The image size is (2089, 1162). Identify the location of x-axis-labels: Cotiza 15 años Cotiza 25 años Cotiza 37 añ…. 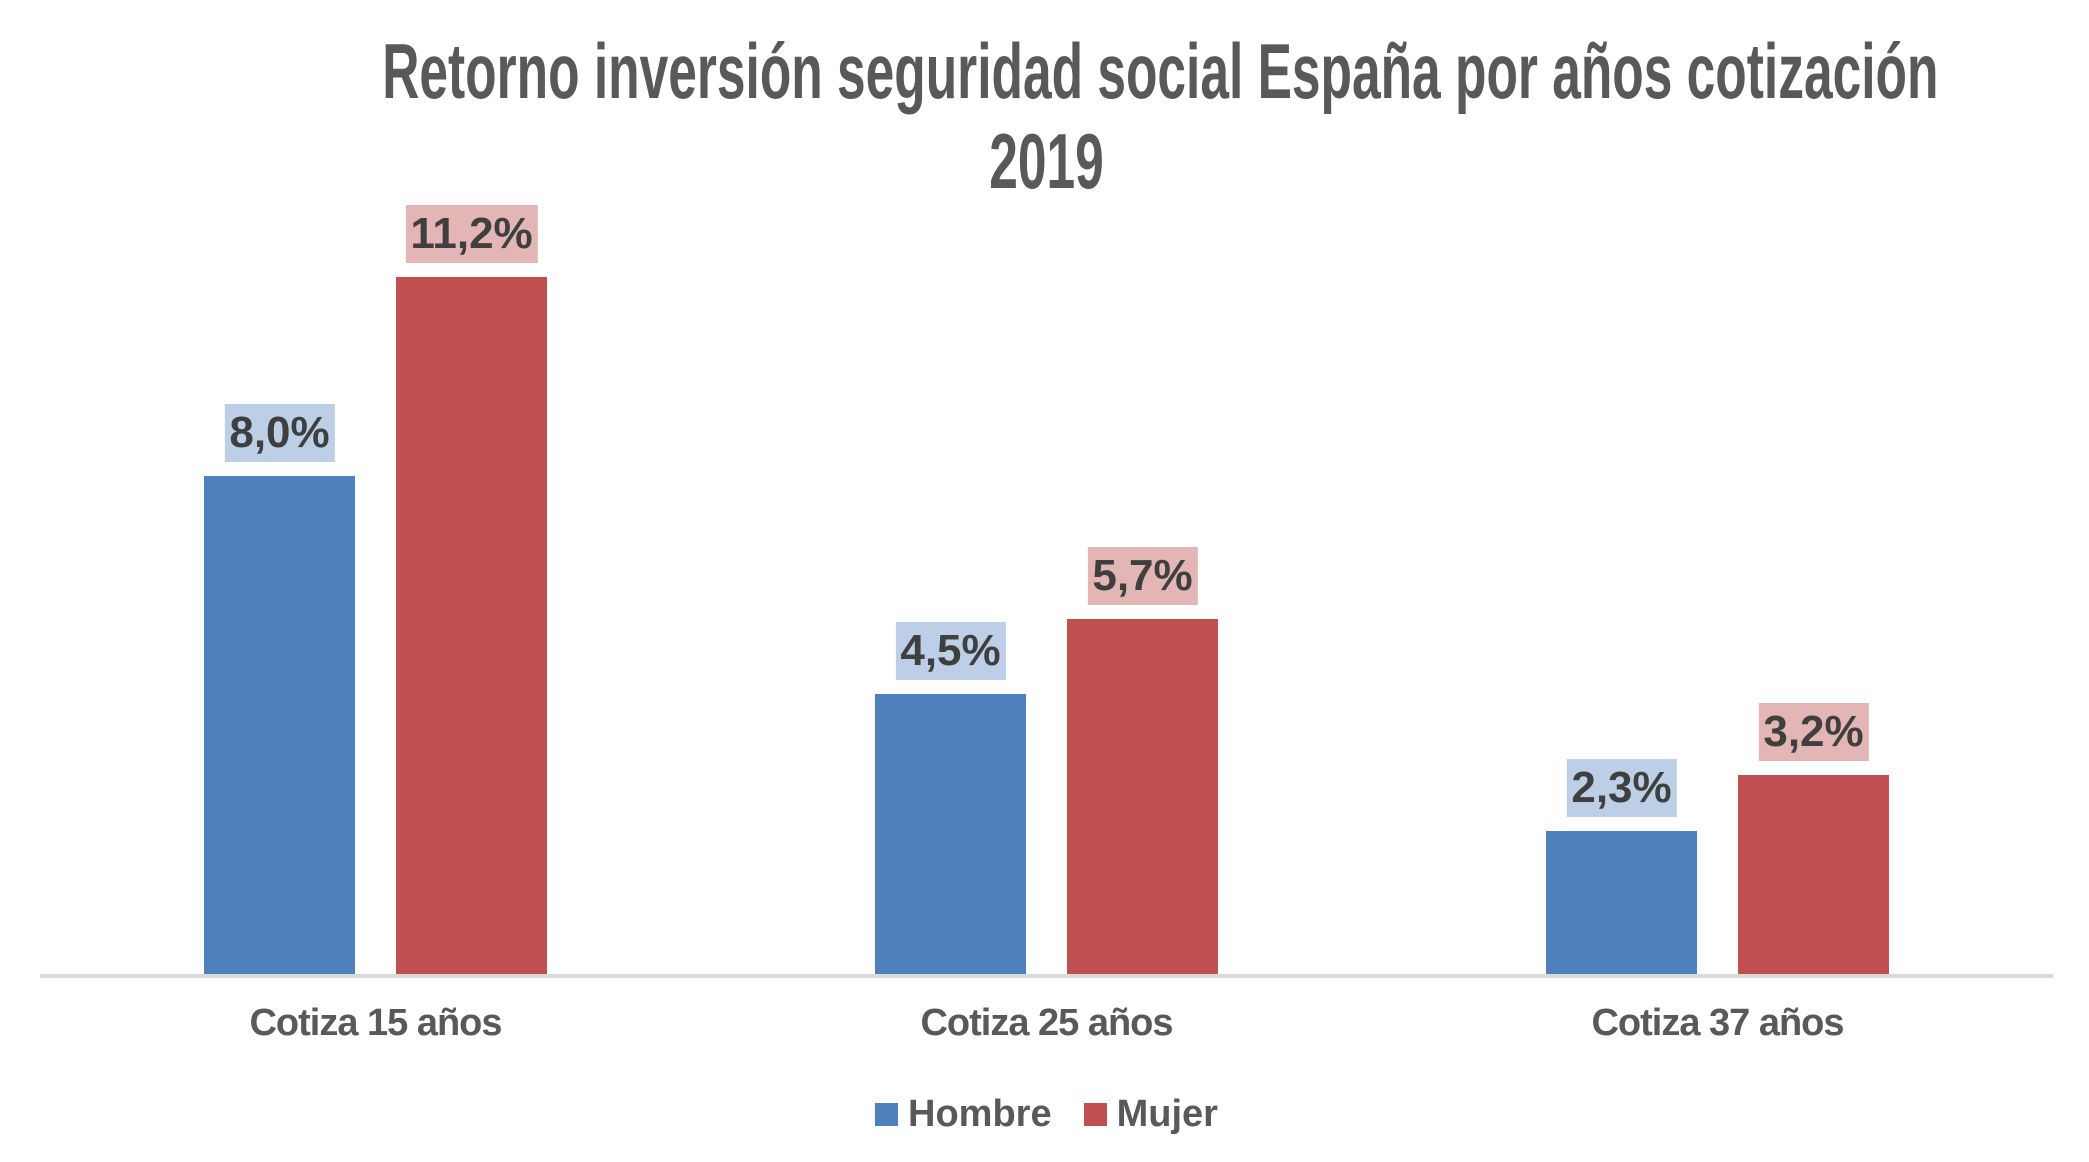
(1046, 1025).